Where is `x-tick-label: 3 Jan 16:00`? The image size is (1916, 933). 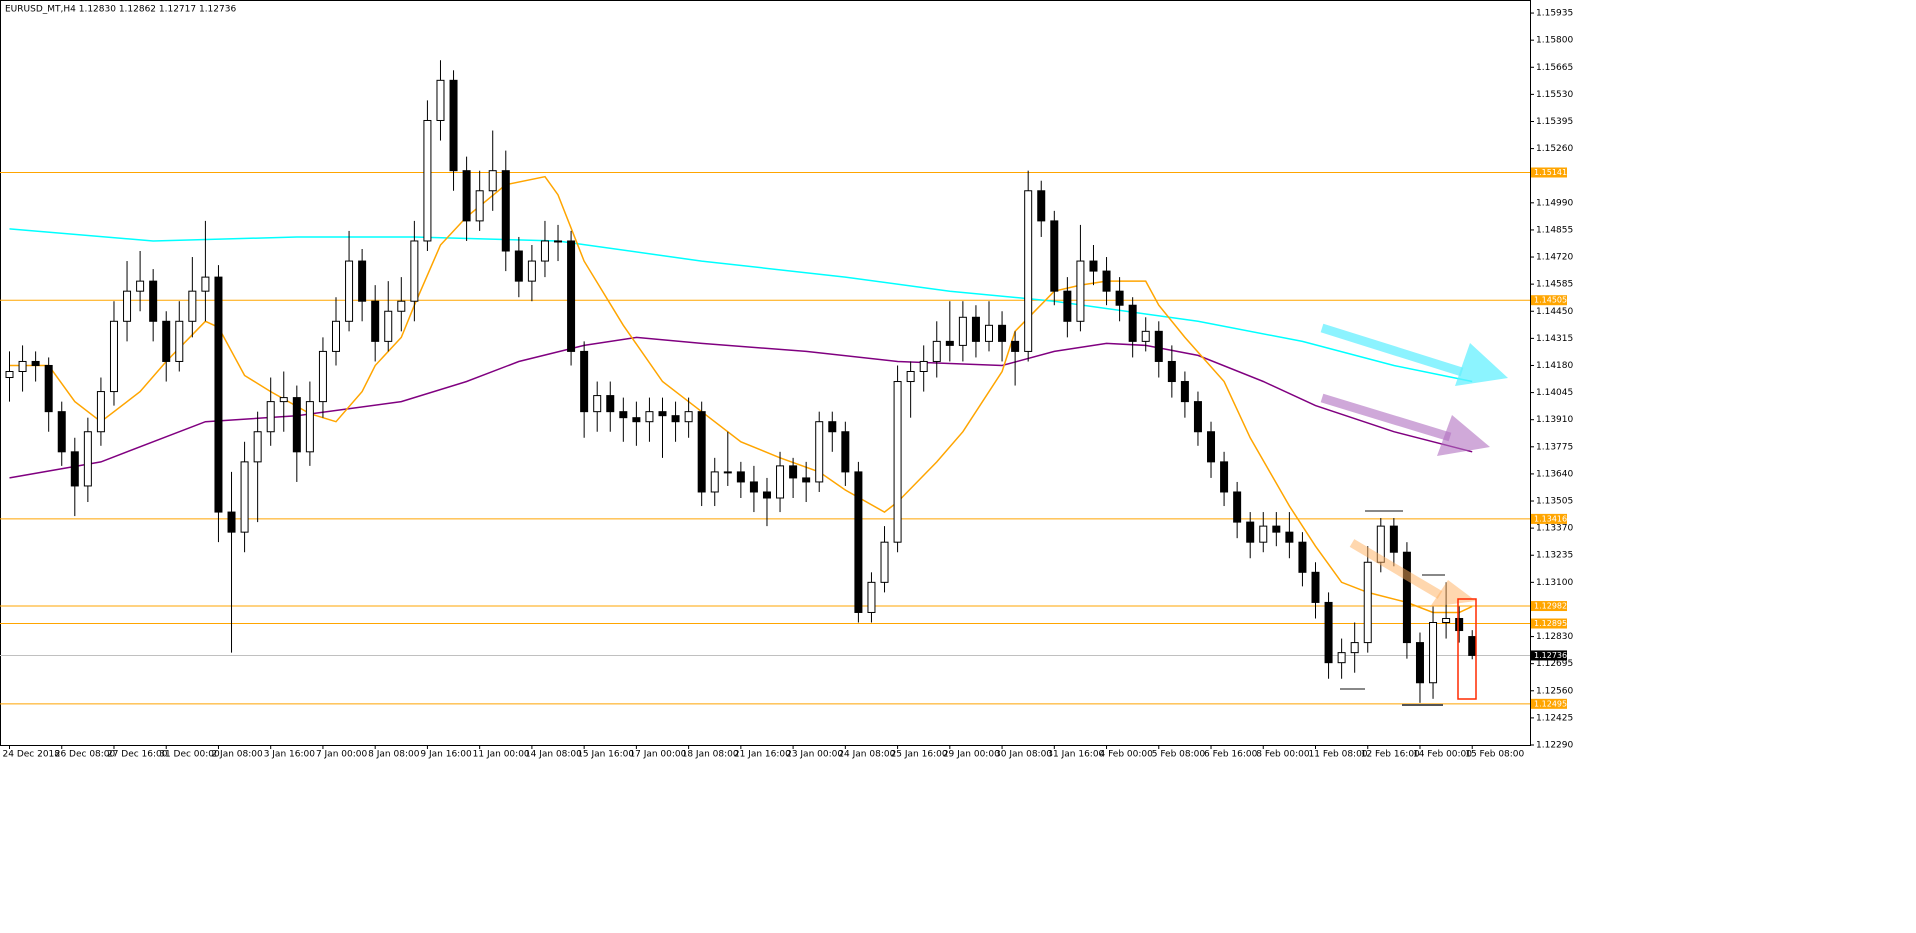
x-tick-label: 3 Jan 16:00 is located at coordinates (290, 755).